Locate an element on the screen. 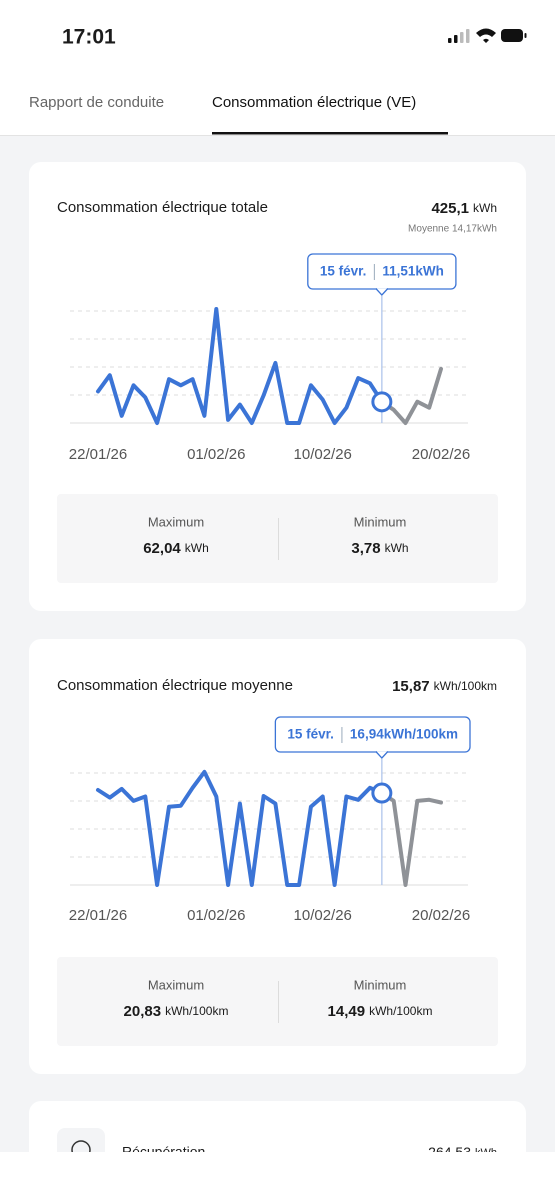  stat-value: 20,83 kWh/100km is located at coordinates (176, 1011).